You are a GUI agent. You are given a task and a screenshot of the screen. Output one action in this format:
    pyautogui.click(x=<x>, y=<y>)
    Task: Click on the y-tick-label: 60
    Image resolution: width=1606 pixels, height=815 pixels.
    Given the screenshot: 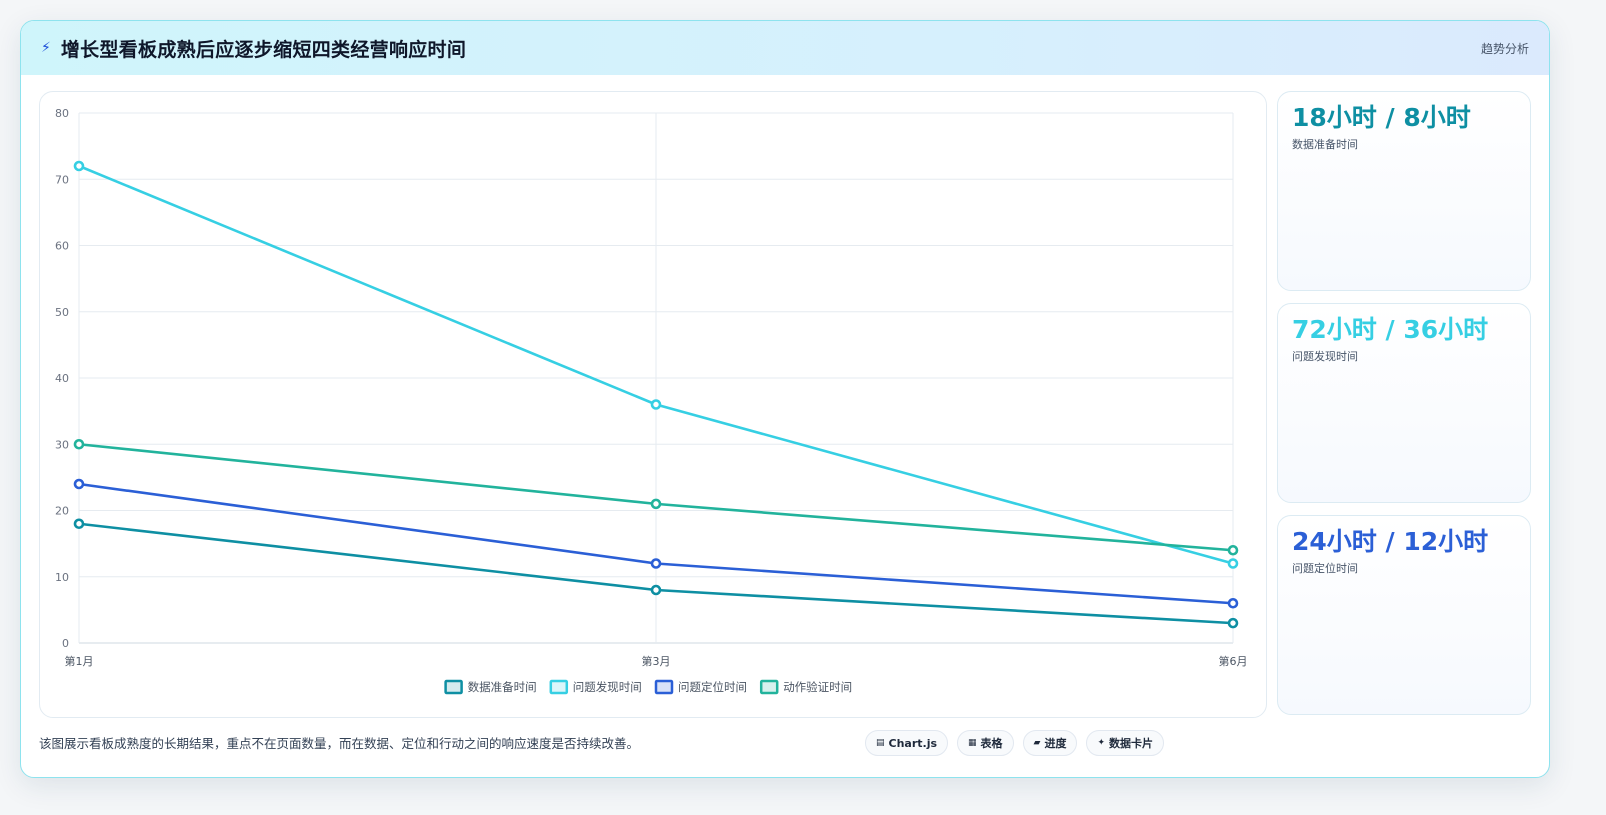 What is the action you would take?
    pyautogui.click(x=62, y=246)
    